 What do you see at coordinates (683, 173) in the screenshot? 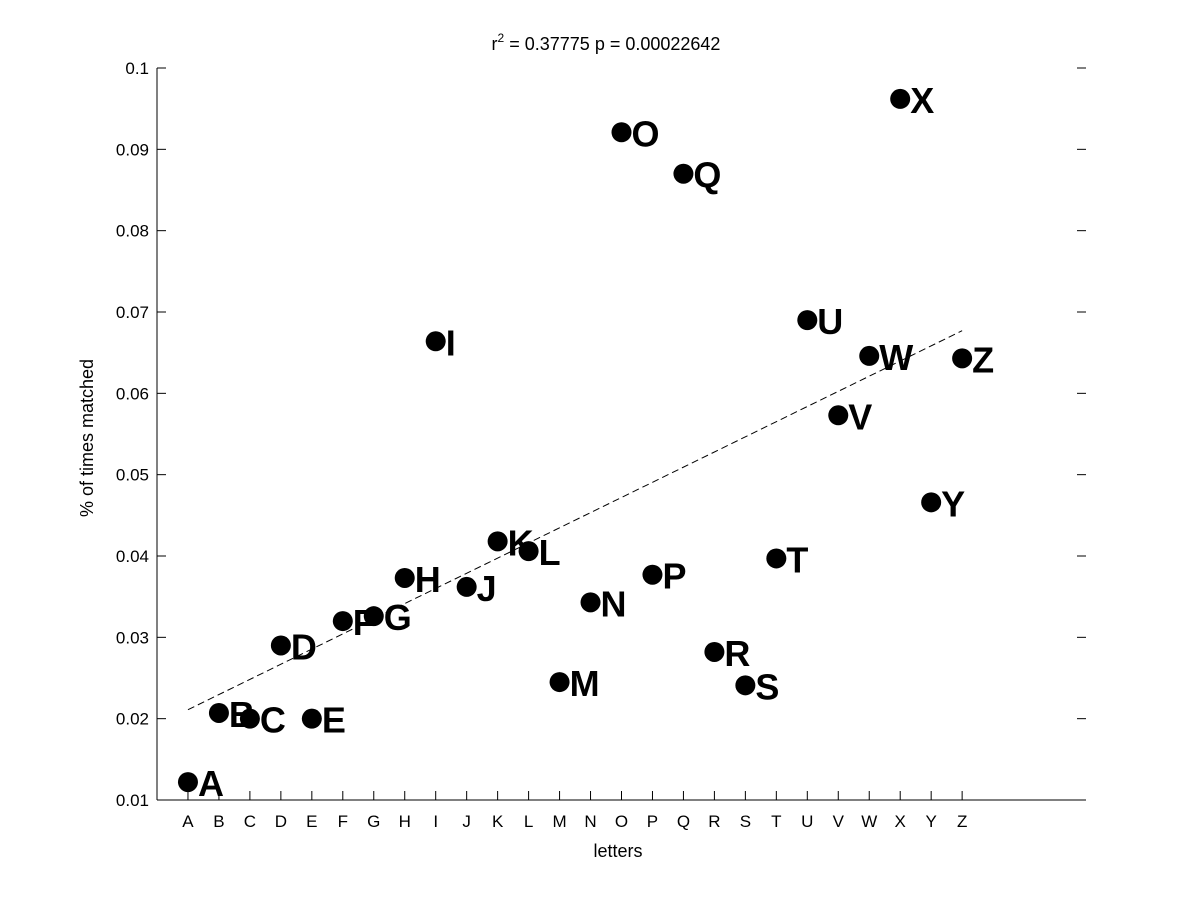
I see `point-Q` at bounding box center [683, 173].